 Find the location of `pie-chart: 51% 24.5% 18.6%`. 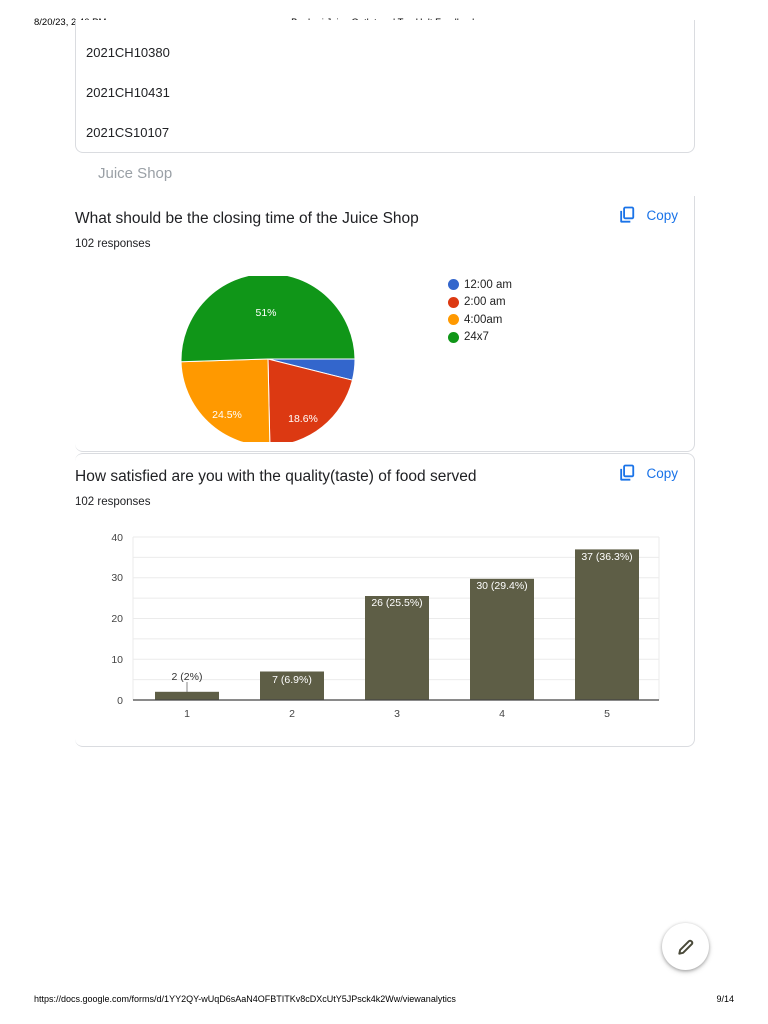

pie-chart: 51% 24.5% 18.6% is located at coordinates (268, 359).